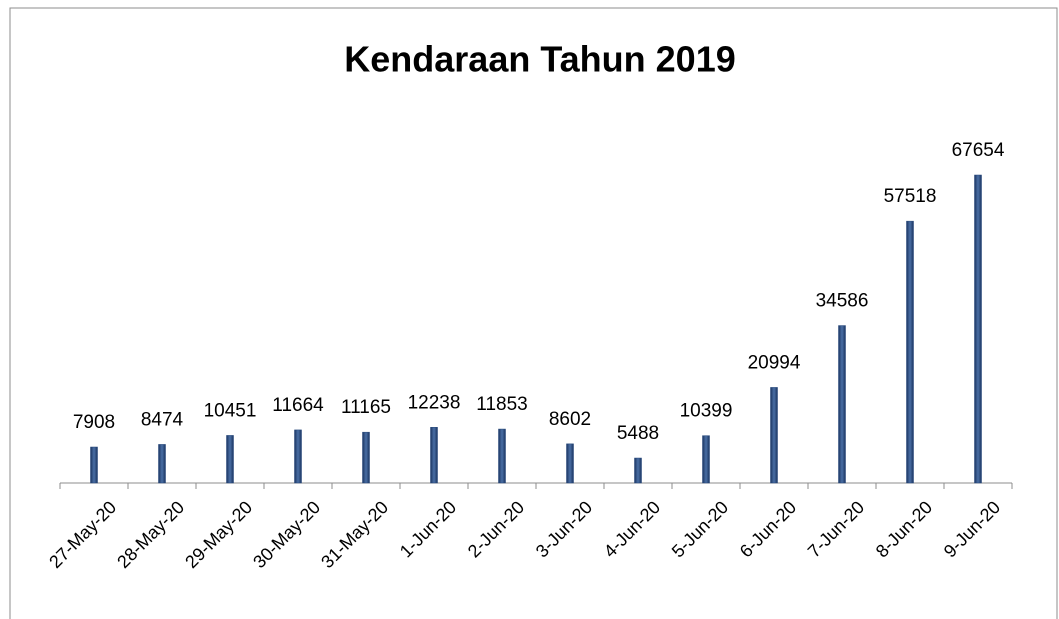 This screenshot has width=1059, height=619. I want to click on data-label: 12238, so click(434, 402).